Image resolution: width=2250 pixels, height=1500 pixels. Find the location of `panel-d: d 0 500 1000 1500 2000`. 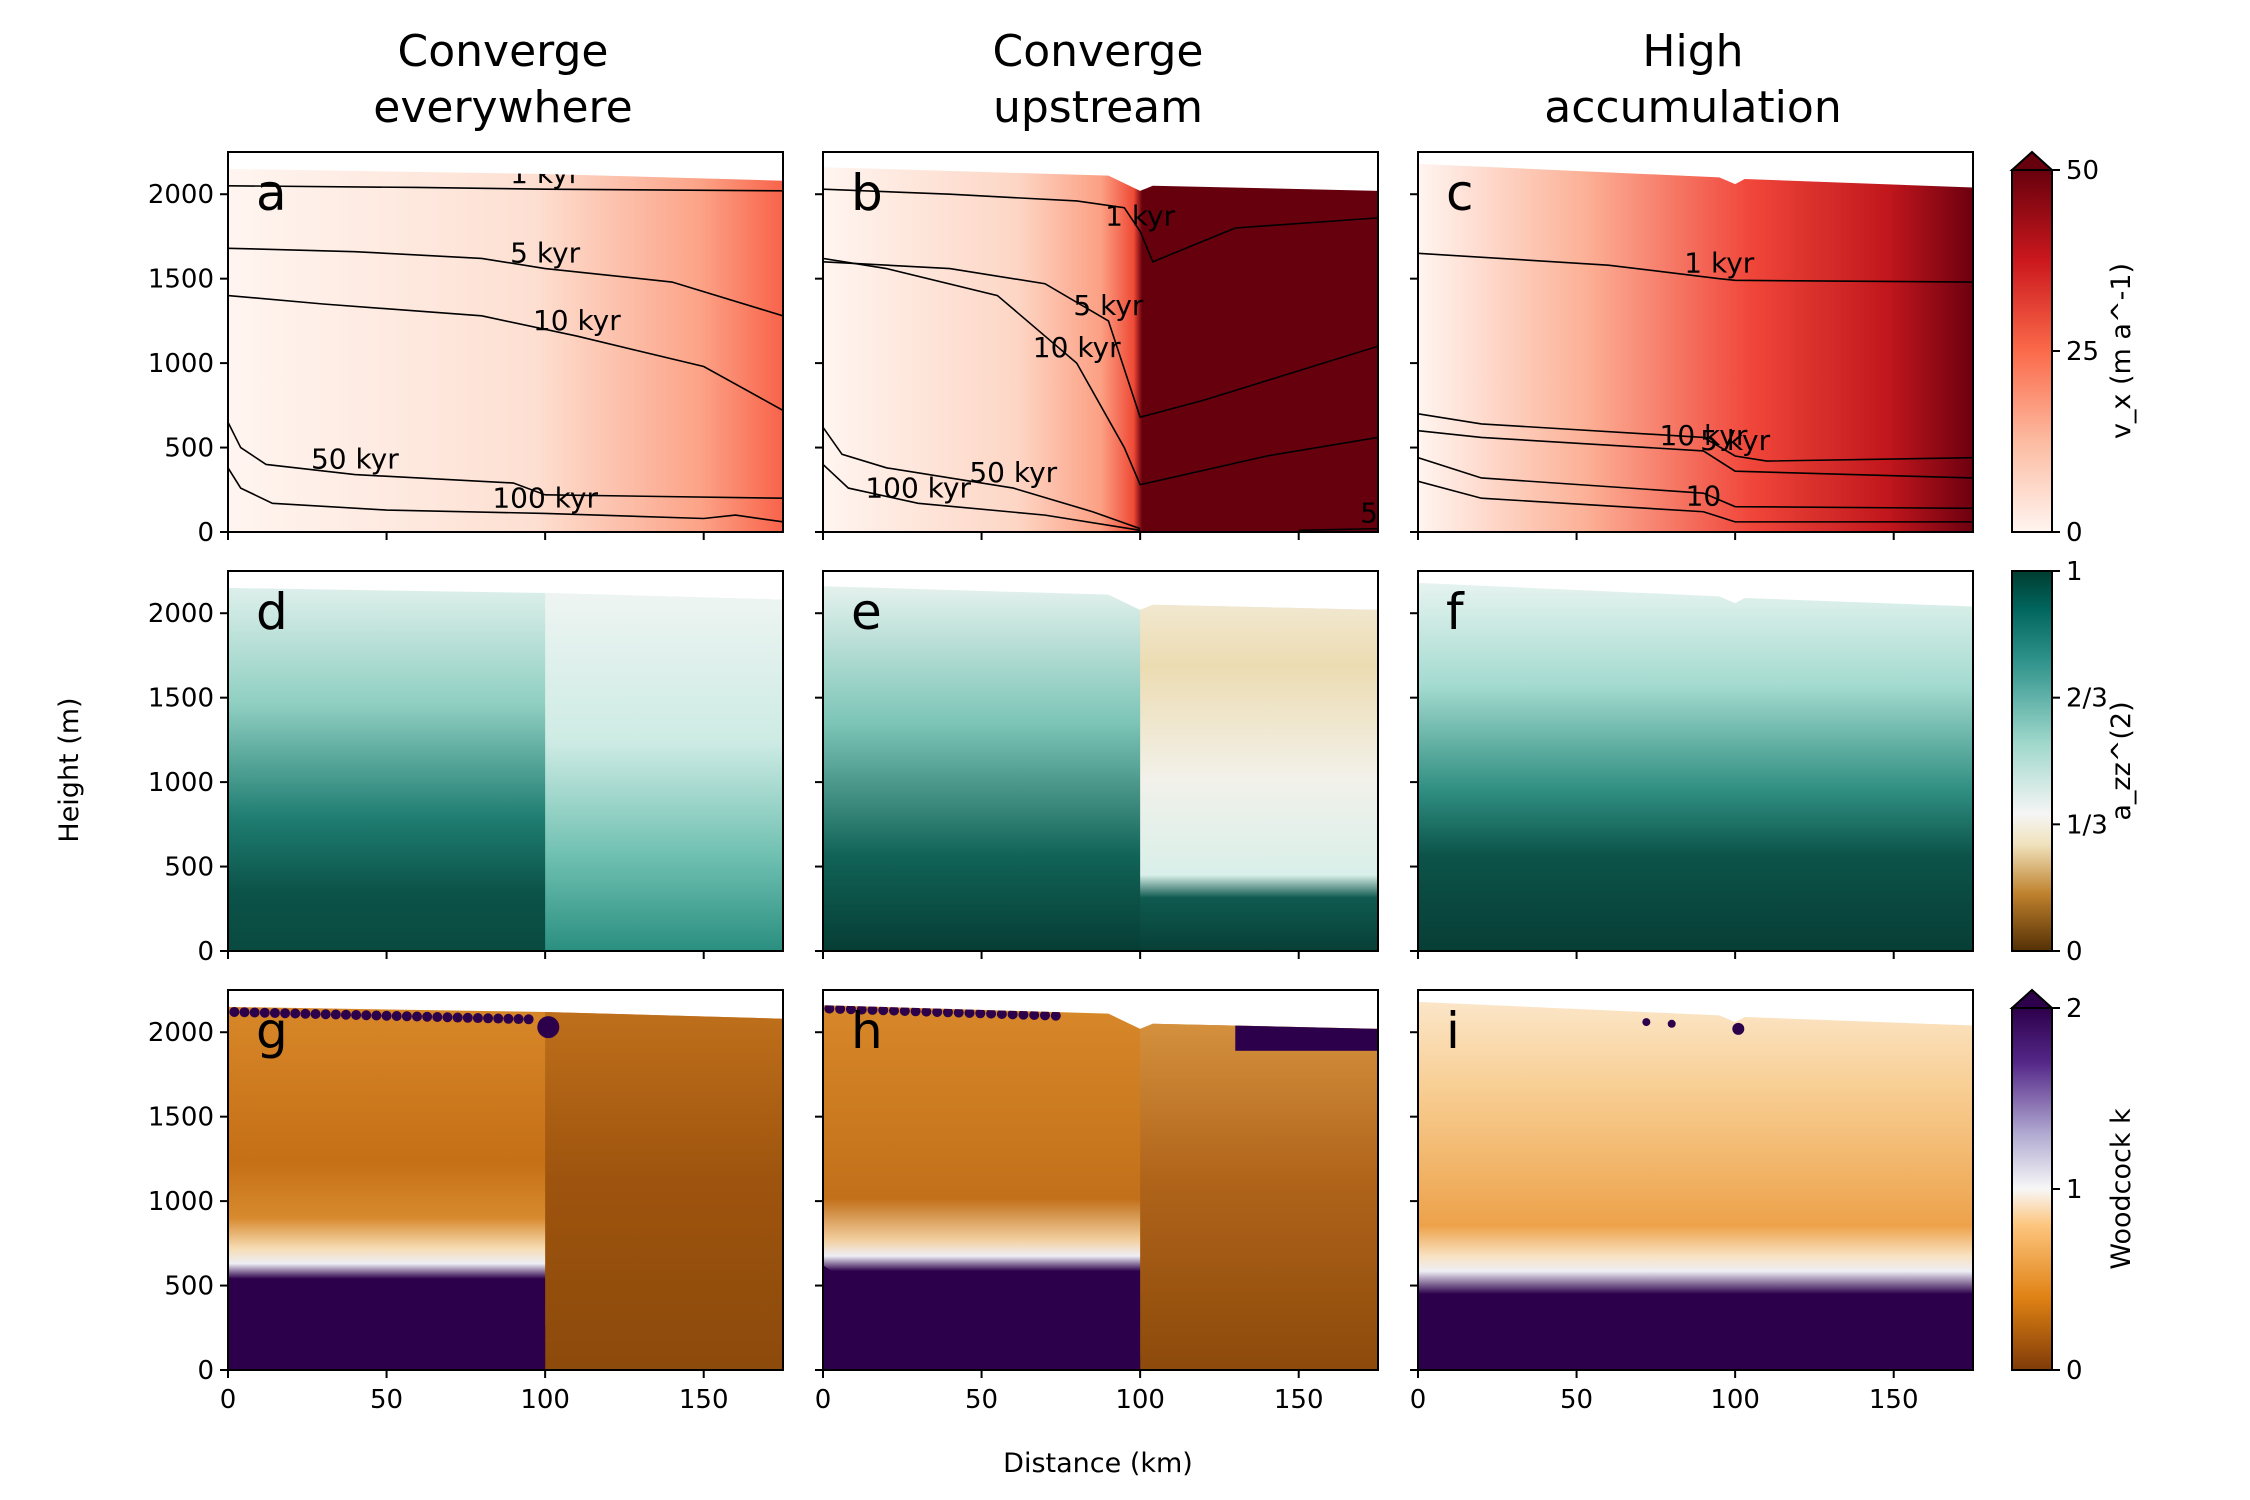

panel-d: d 0 500 1000 1500 2000 is located at coordinates (466, 768).